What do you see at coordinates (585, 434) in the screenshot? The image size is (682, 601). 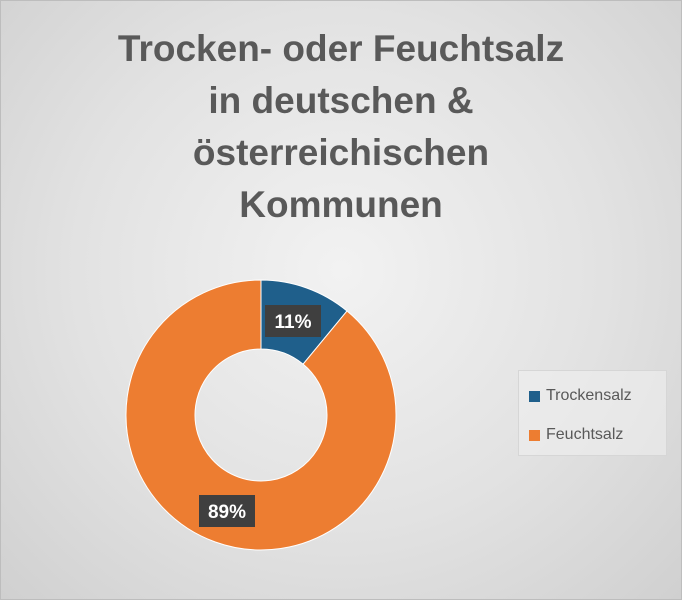 I see `legend-label-feuchtsalz: Feuchtsalz` at bounding box center [585, 434].